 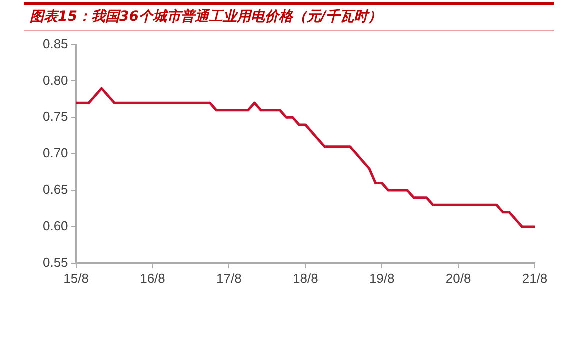 I want to click on x-tick-label: 15/8, so click(x=76, y=278).